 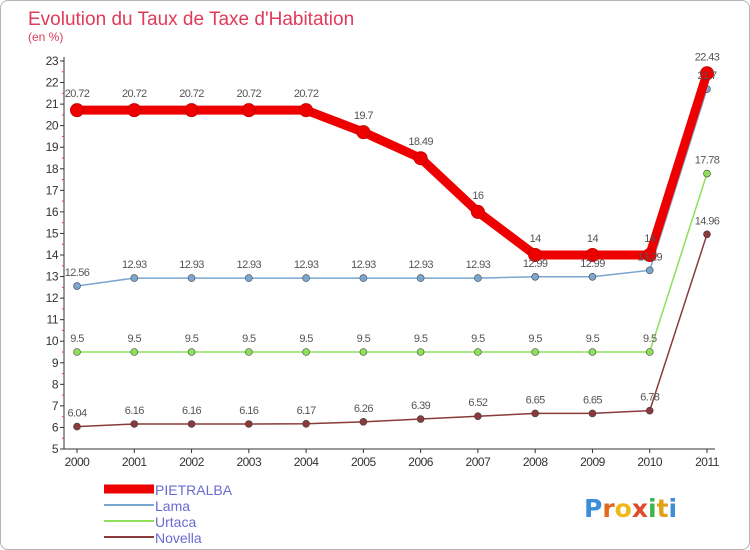 I want to click on x-tick-label: 2007, so click(x=479, y=462).